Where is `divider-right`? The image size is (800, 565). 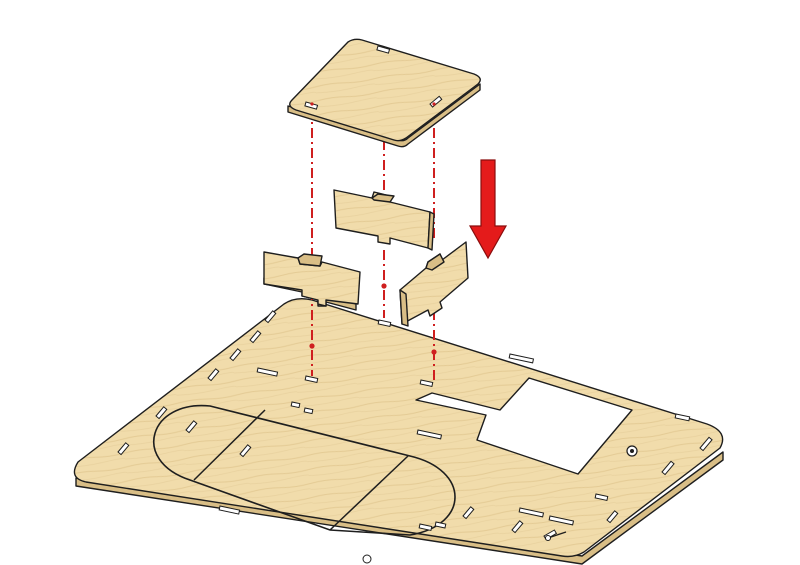
divider-right is located at coordinates (434, 284).